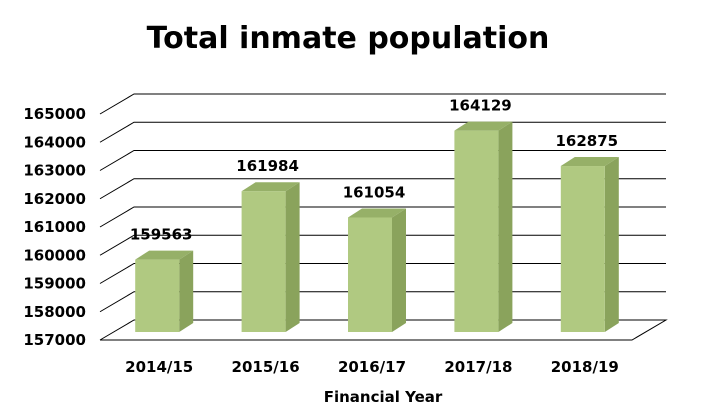 Image resolution: width=721 pixels, height=417 pixels. I want to click on x-tick-label: 2014/15, so click(159, 367).